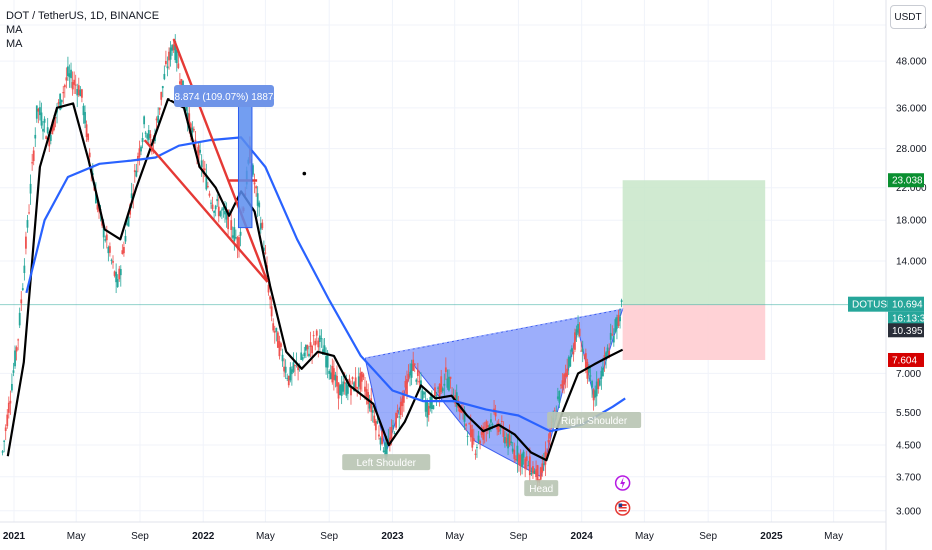 This screenshot has height=550, width=932. I want to click on pattern-label-text: Left Shoulder, so click(386, 463).